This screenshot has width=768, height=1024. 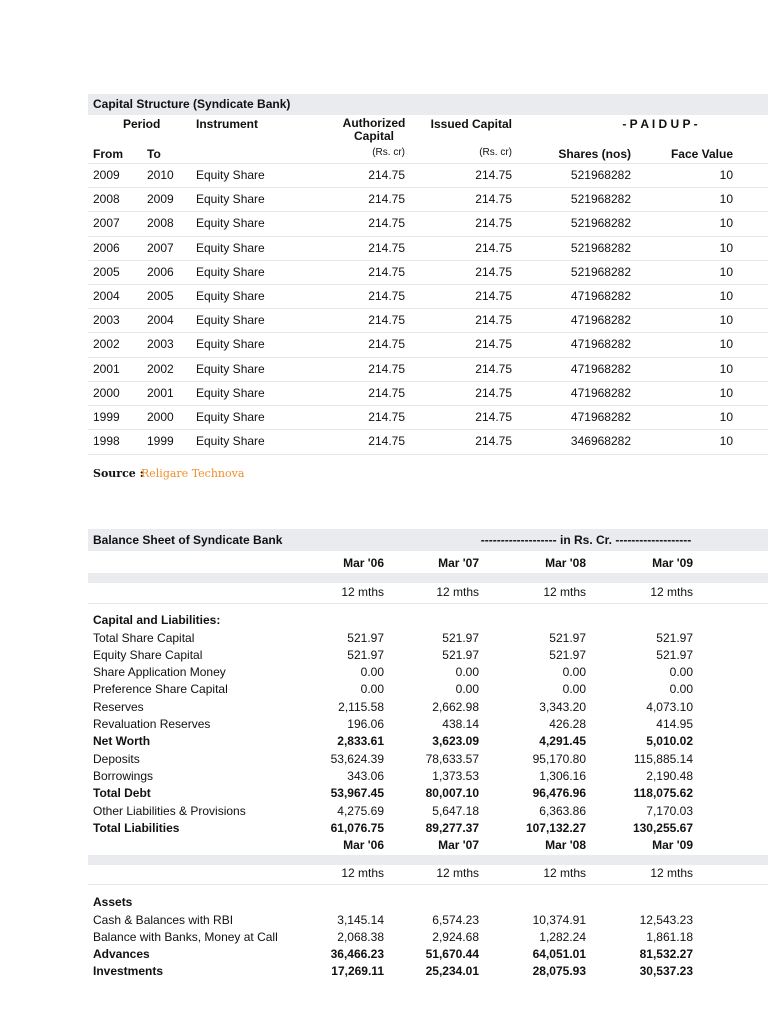 What do you see at coordinates (128, 971) in the screenshot?
I see `row-label: Investments` at bounding box center [128, 971].